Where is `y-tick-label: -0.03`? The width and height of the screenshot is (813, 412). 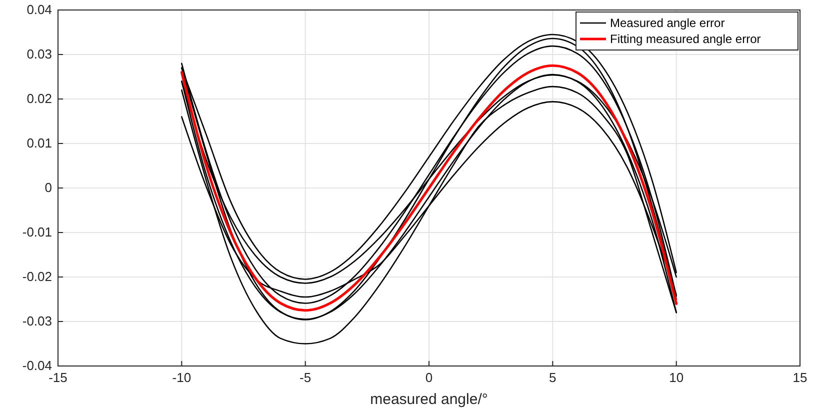
y-tick-label: -0.03 is located at coordinates (37, 321).